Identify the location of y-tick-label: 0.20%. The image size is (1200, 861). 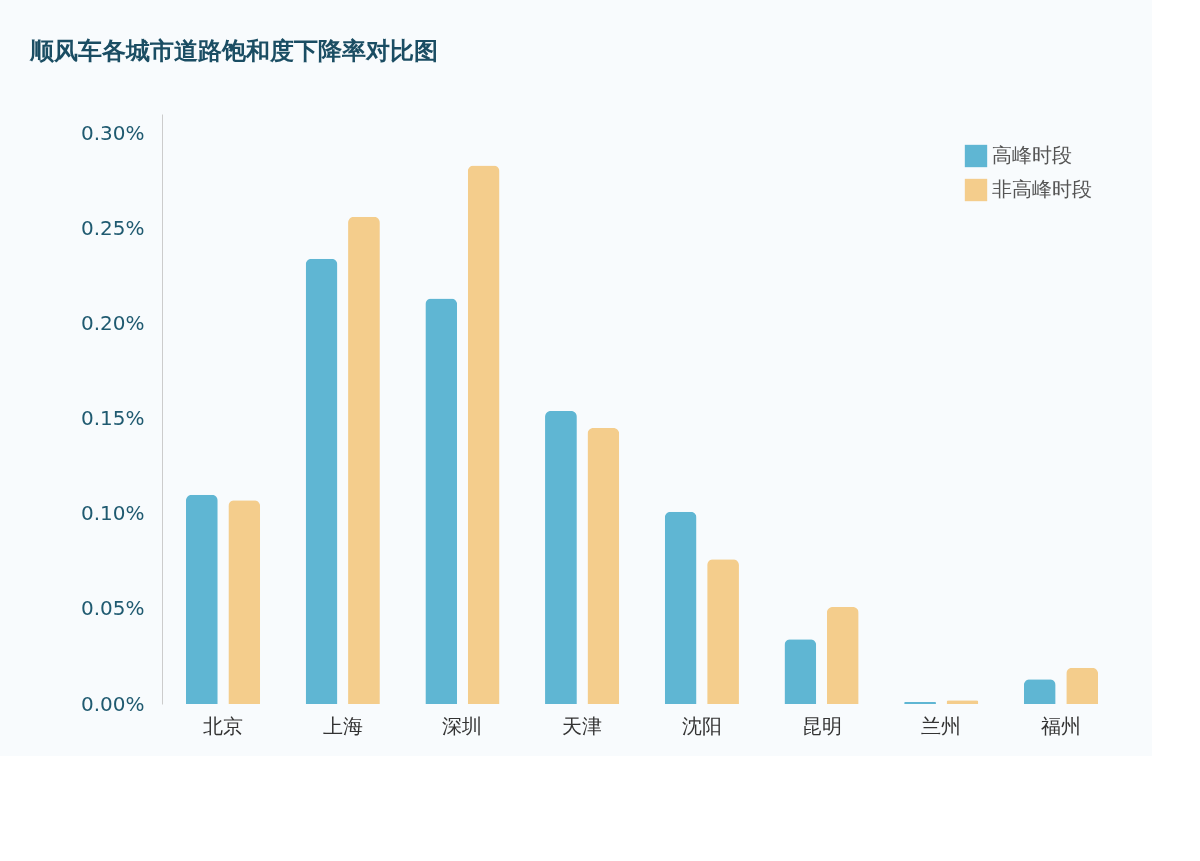
(112, 322).